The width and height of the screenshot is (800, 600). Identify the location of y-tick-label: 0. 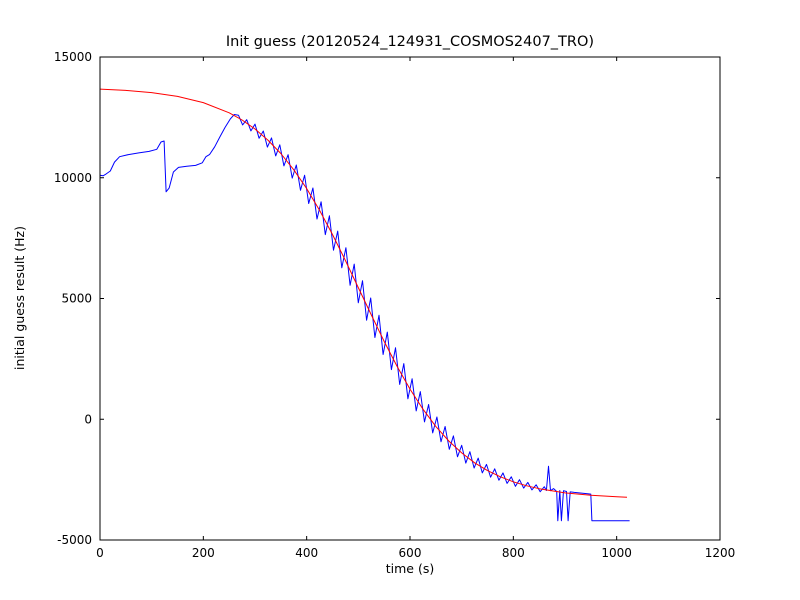
(88, 419).